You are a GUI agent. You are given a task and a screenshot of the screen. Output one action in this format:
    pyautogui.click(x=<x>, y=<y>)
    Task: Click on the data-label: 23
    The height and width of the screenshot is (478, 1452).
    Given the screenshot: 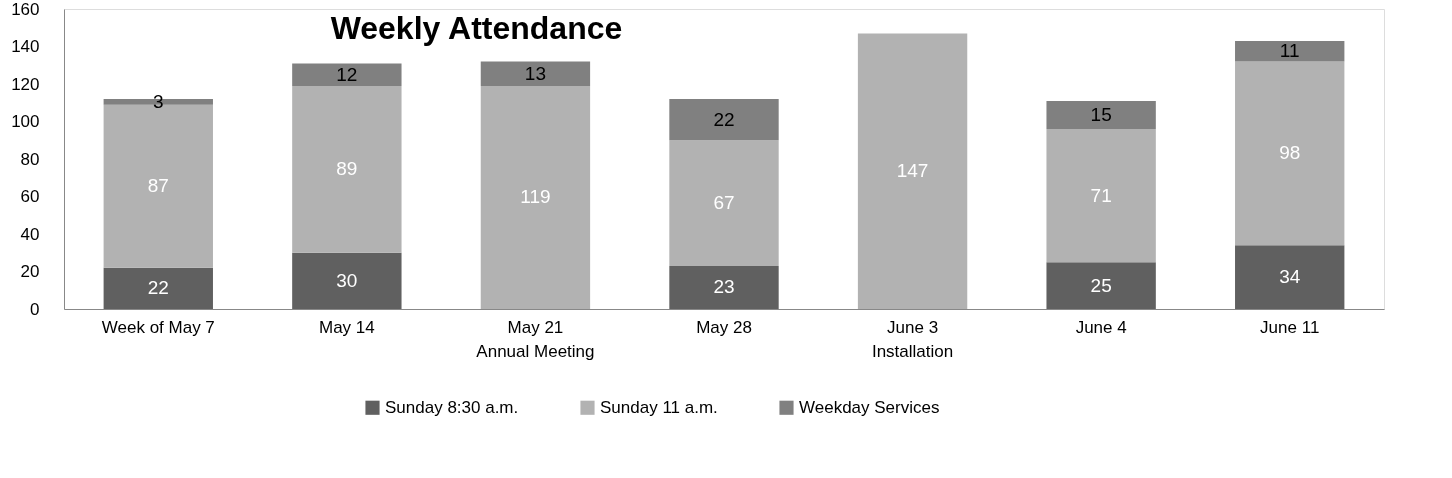 What is the action you would take?
    pyautogui.click(x=724, y=287)
    